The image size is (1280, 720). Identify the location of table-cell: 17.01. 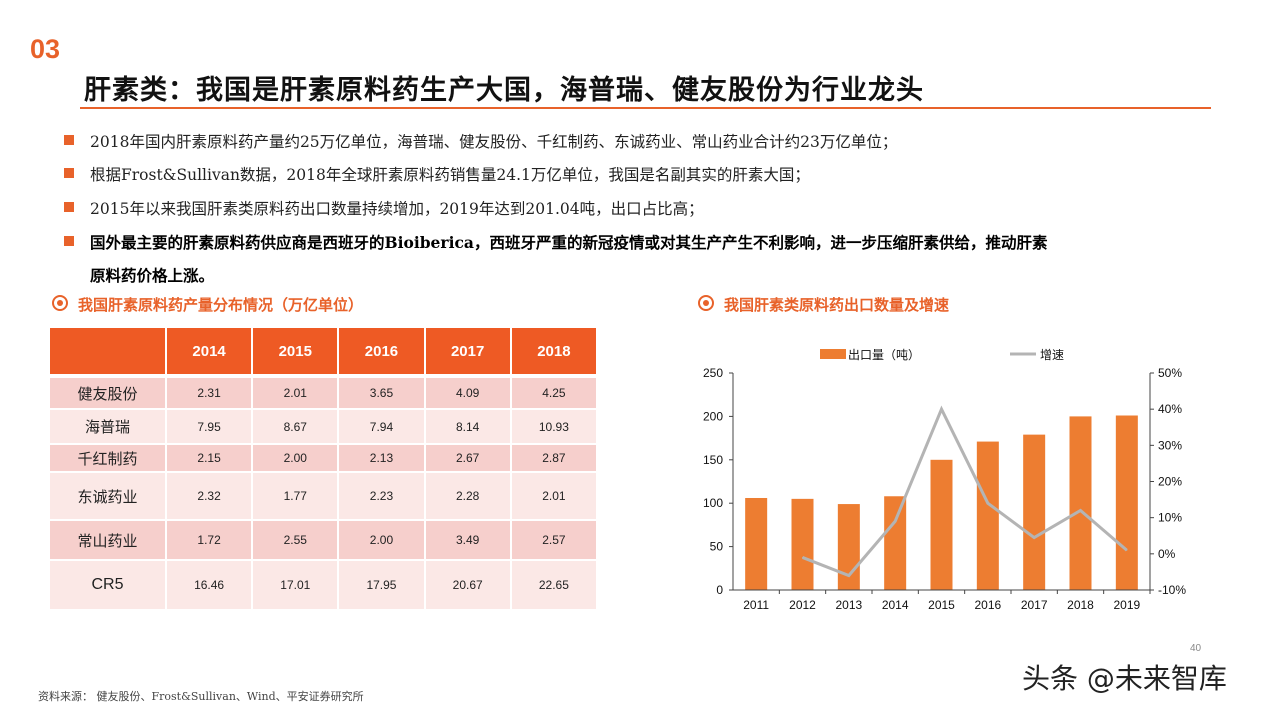
(296, 585).